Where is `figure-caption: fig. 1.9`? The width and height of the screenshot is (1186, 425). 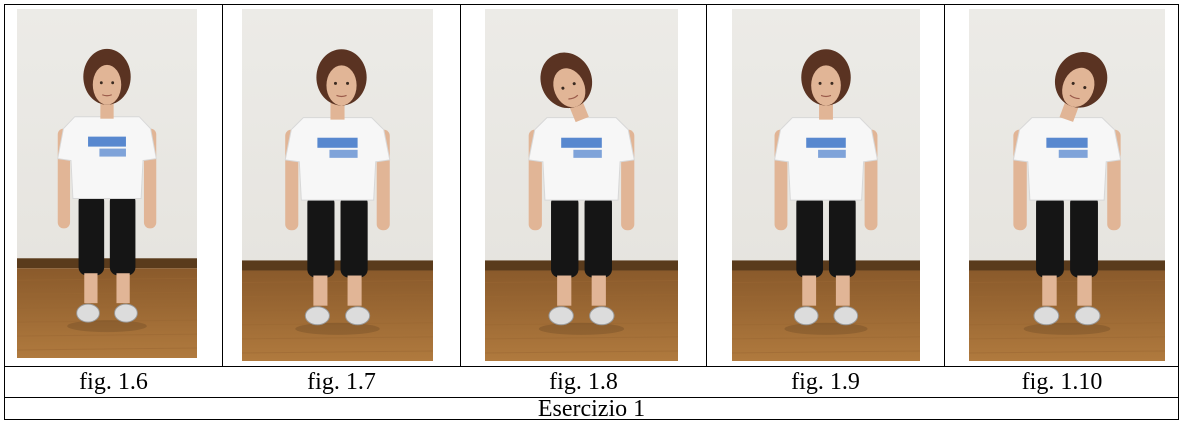 figure-caption: fig. 1.9 is located at coordinates (825, 382).